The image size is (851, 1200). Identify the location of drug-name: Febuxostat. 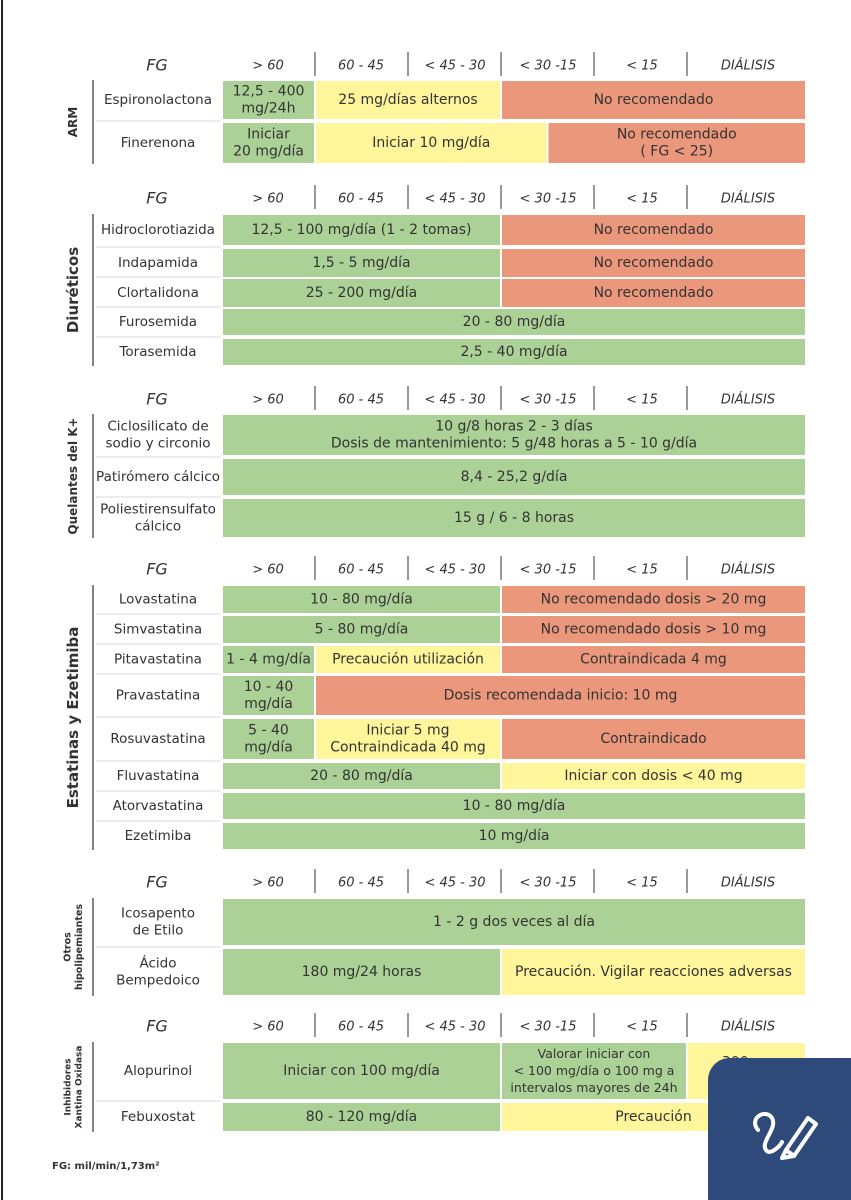
(158, 1117).